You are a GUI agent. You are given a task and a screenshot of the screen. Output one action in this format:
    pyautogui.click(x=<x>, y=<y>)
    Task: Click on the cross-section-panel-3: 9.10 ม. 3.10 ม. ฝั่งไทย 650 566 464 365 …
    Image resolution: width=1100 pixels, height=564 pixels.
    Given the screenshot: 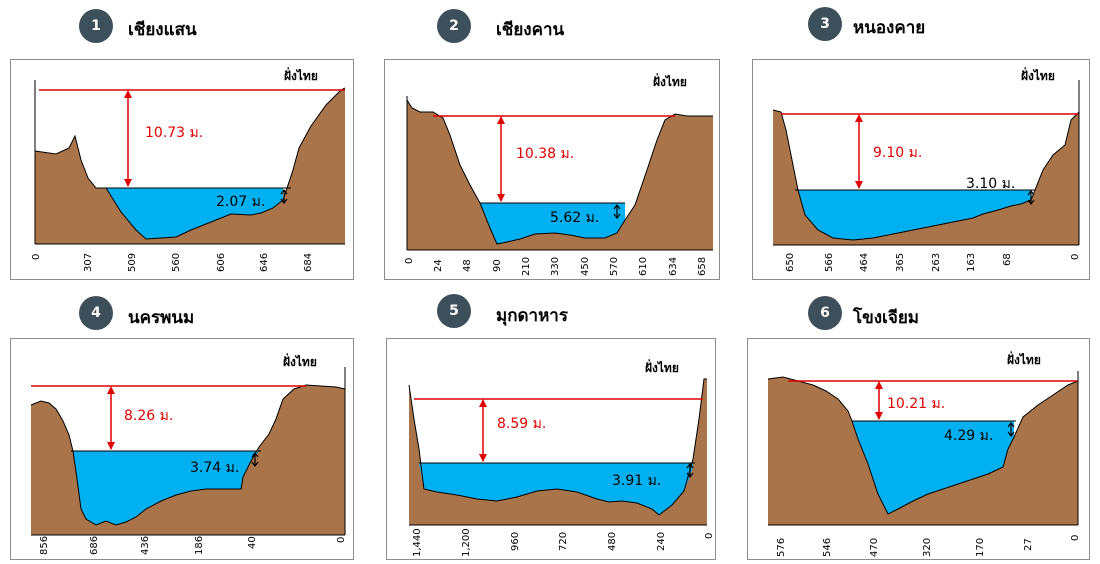 What is the action you would take?
    pyautogui.click(x=921, y=169)
    